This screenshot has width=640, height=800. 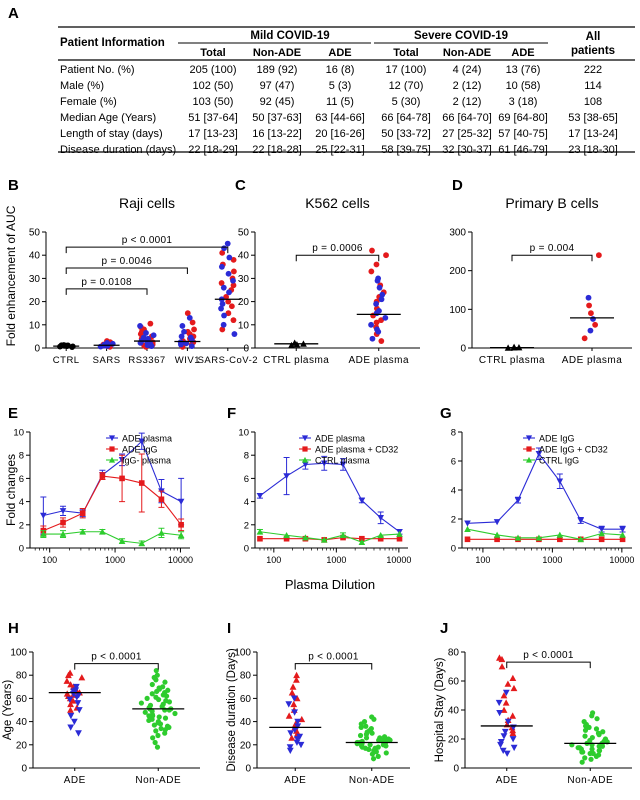 What do you see at coordinates (246, 479) in the screenshot?
I see `y-tick-label: 6` at bounding box center [246, 479].